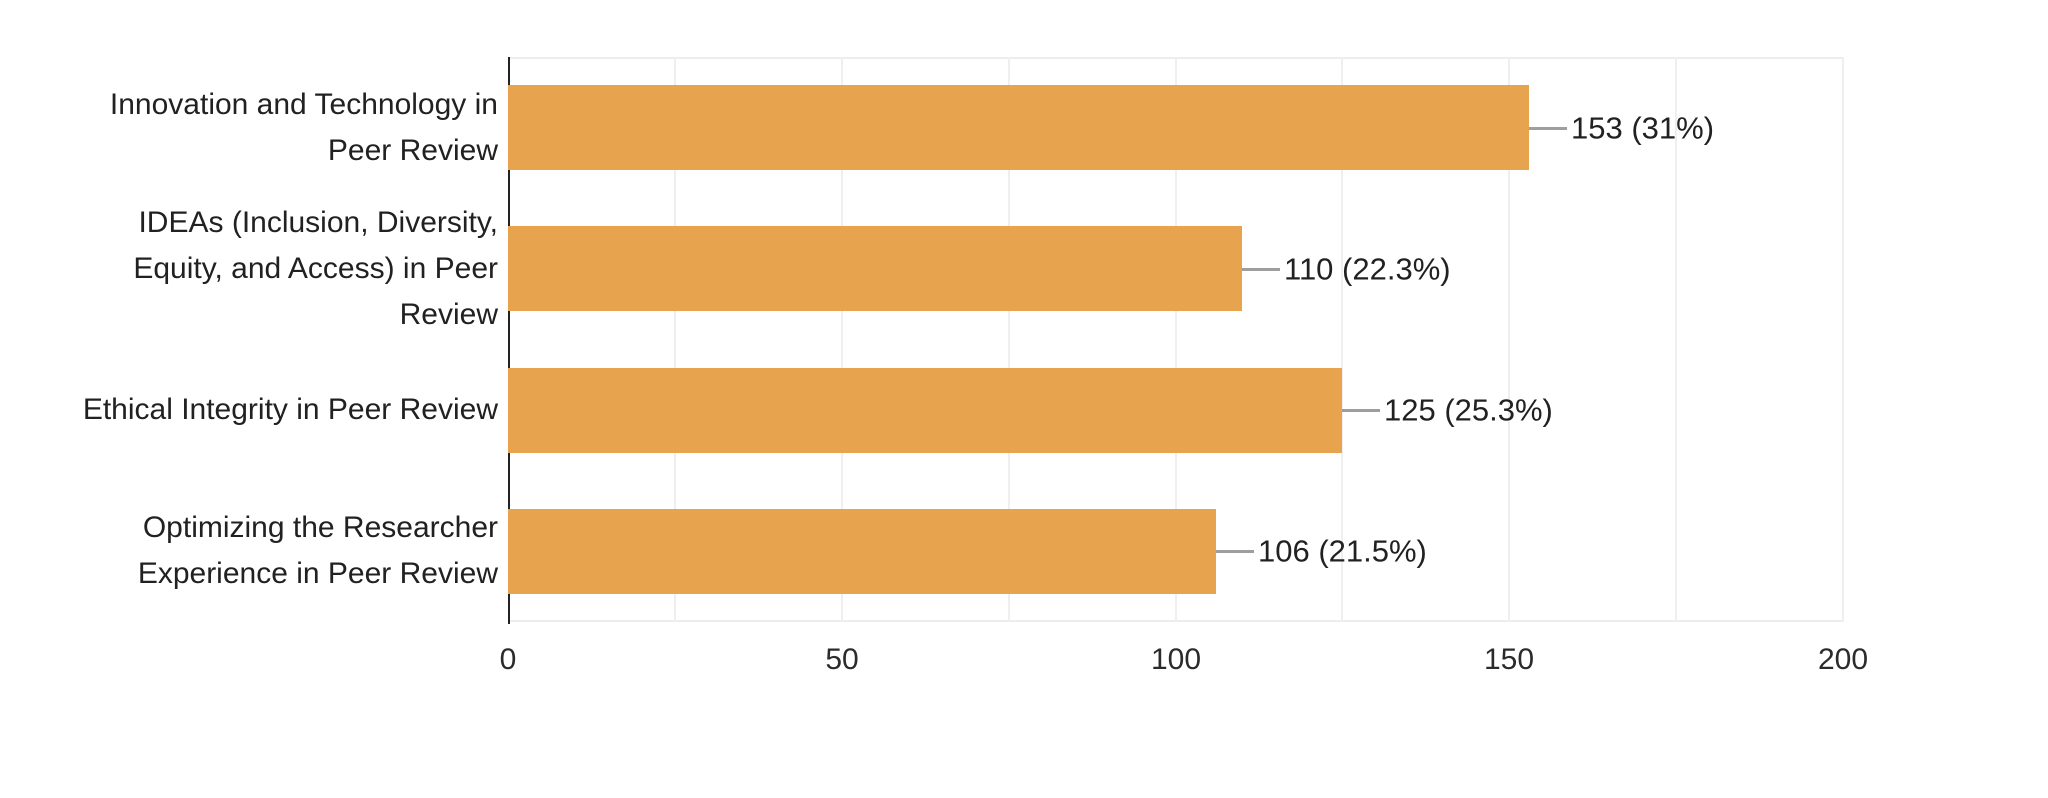 The image size is (2048, 798). I want to click on value-label: 125 (25.3%), so click(1468, 410).